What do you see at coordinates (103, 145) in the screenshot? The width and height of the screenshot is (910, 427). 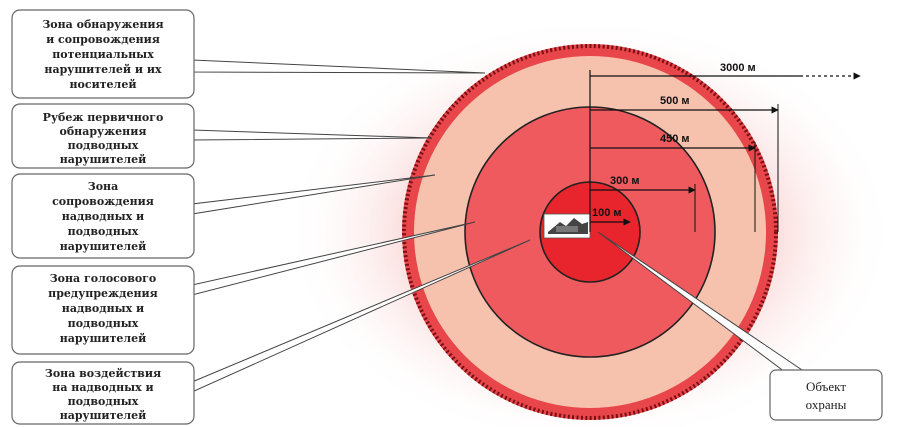 I see `label-primary-line-3: подводных` at bounding box center [103, 145].